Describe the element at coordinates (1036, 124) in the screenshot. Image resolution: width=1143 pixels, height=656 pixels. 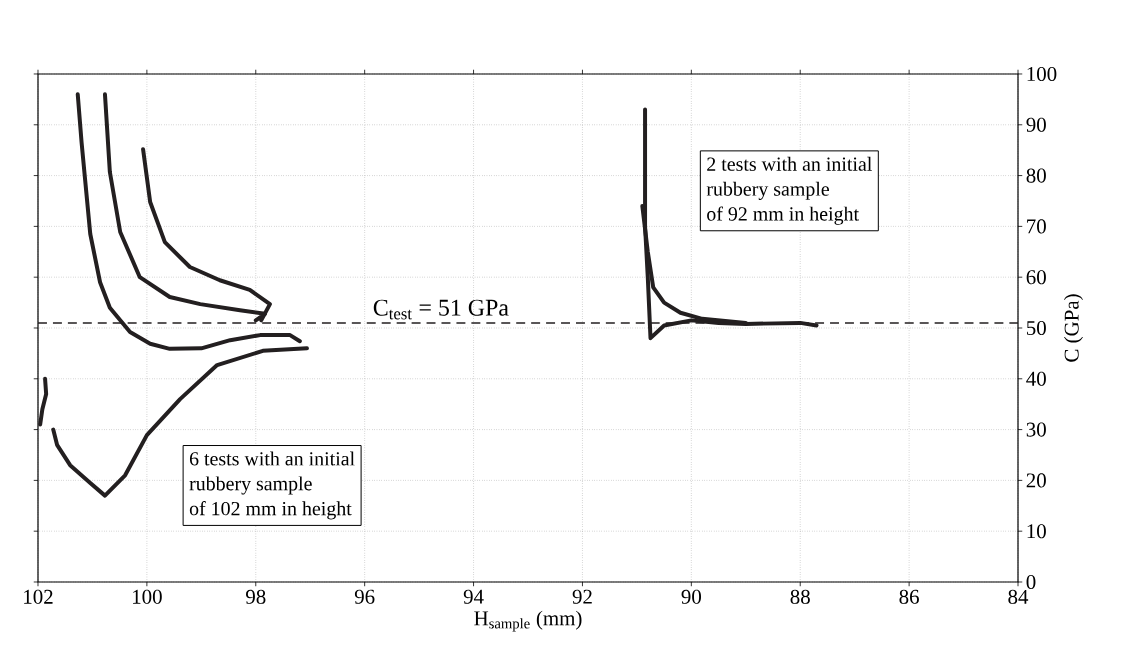
I see `y-tick-label: 90` at that location.